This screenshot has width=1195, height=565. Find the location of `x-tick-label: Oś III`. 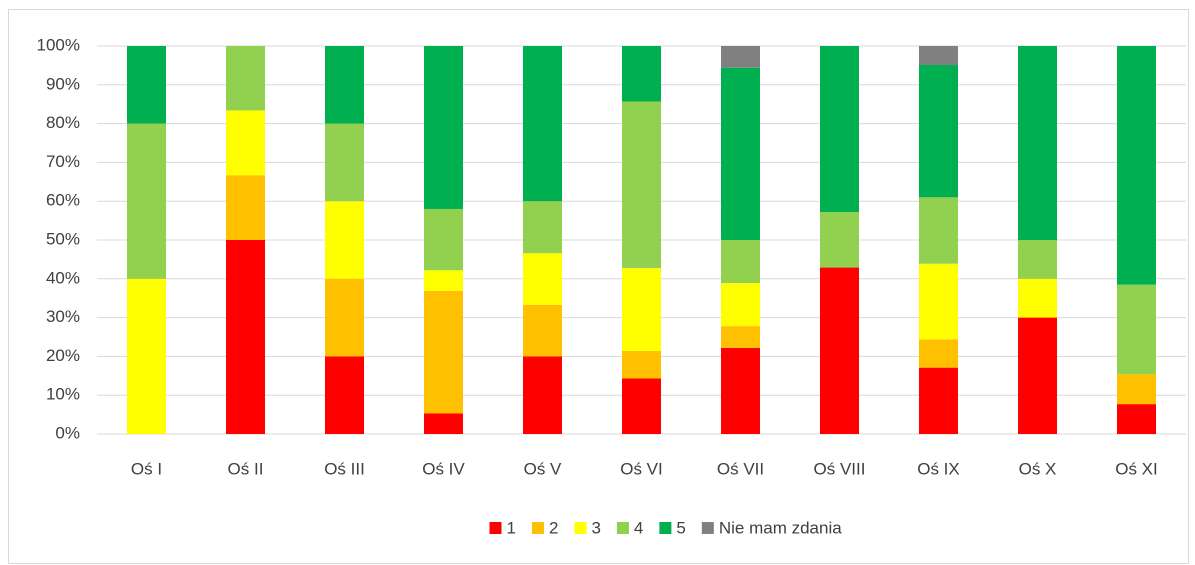

x-tick-label: Oś III is located at coordinates (344, 468).